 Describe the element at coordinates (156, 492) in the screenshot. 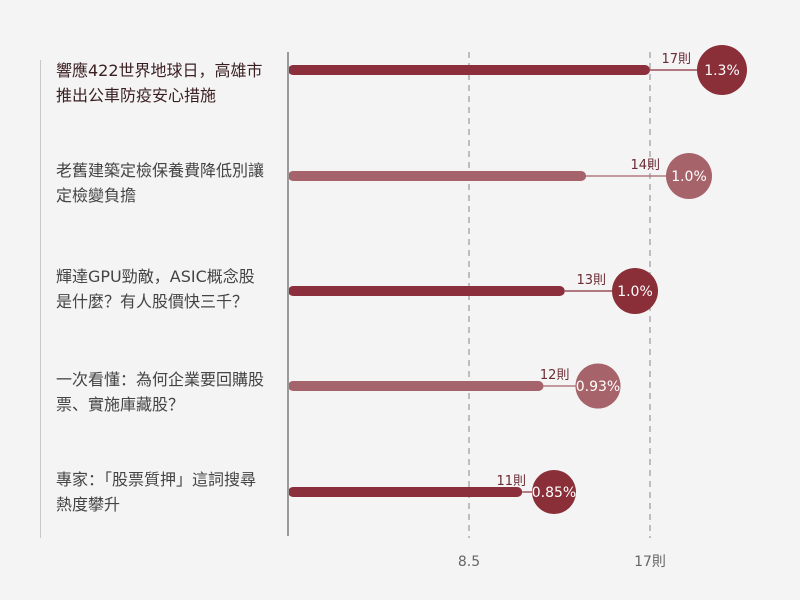

I see `category-label-5: 專家：「股票質押」這詞搜尋熱度攀升` at that location.